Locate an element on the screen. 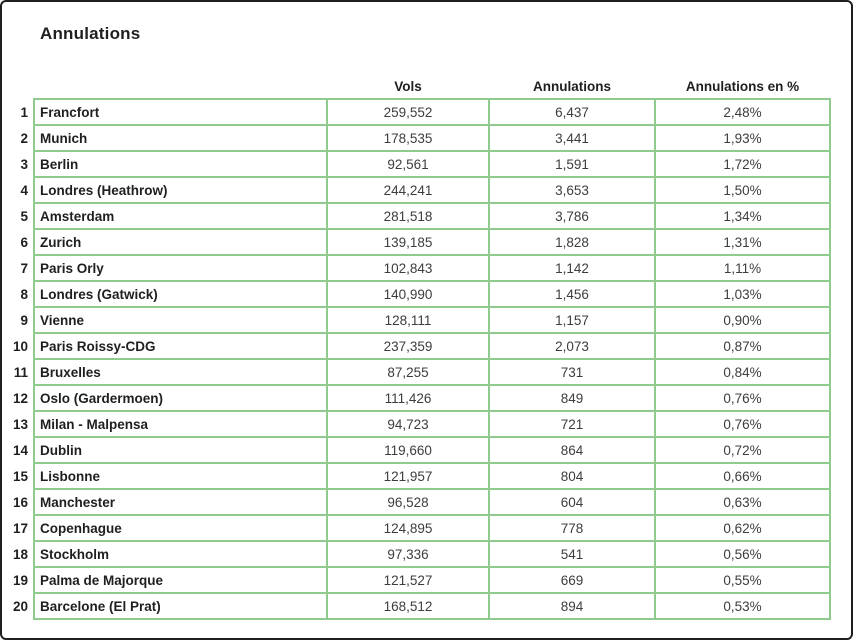 The height and width of the screenshot is (640, 853). vols-cell: 97,336 is located at coordinates (408, 554).